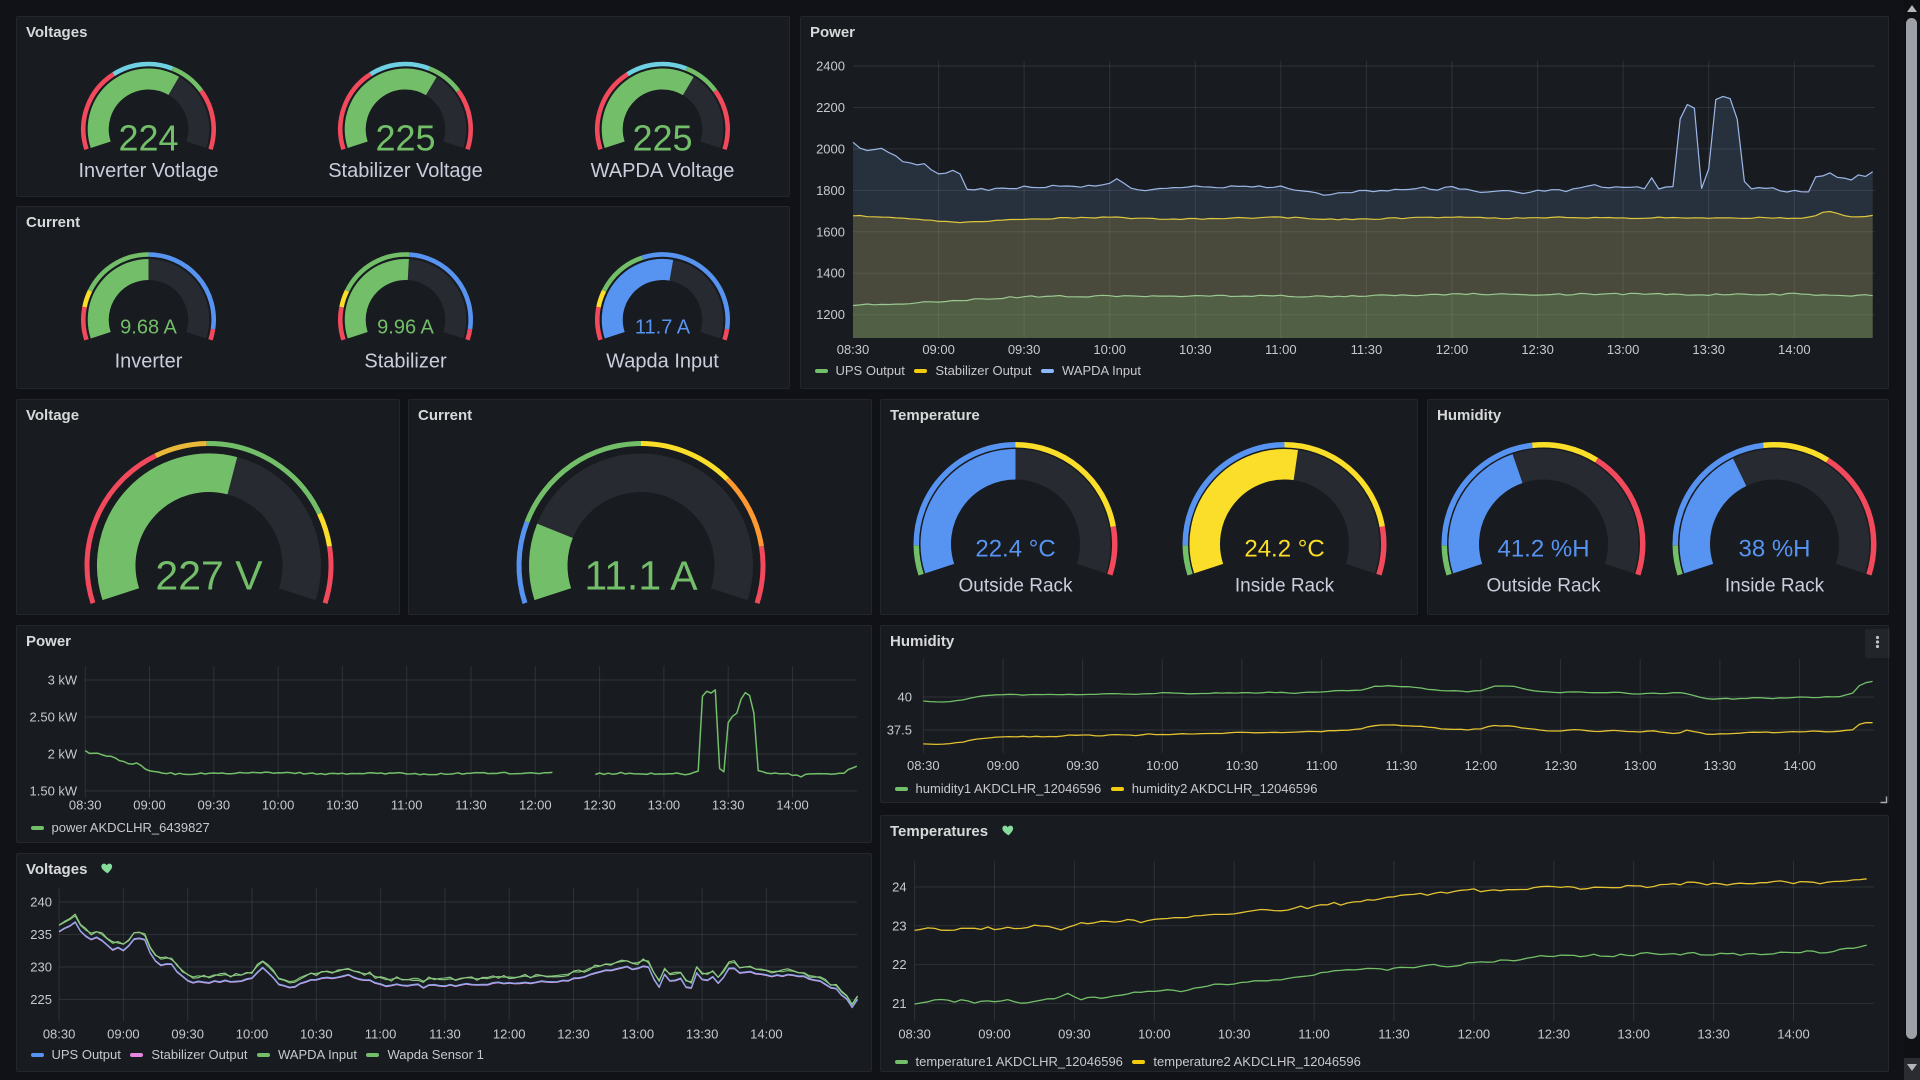 This screenshot has height=1080, width=1920. What do you see at coordinates (641, 576) in the screenshot?
I see `svg-text: 11.1 A` at bounding box center [641, 576].